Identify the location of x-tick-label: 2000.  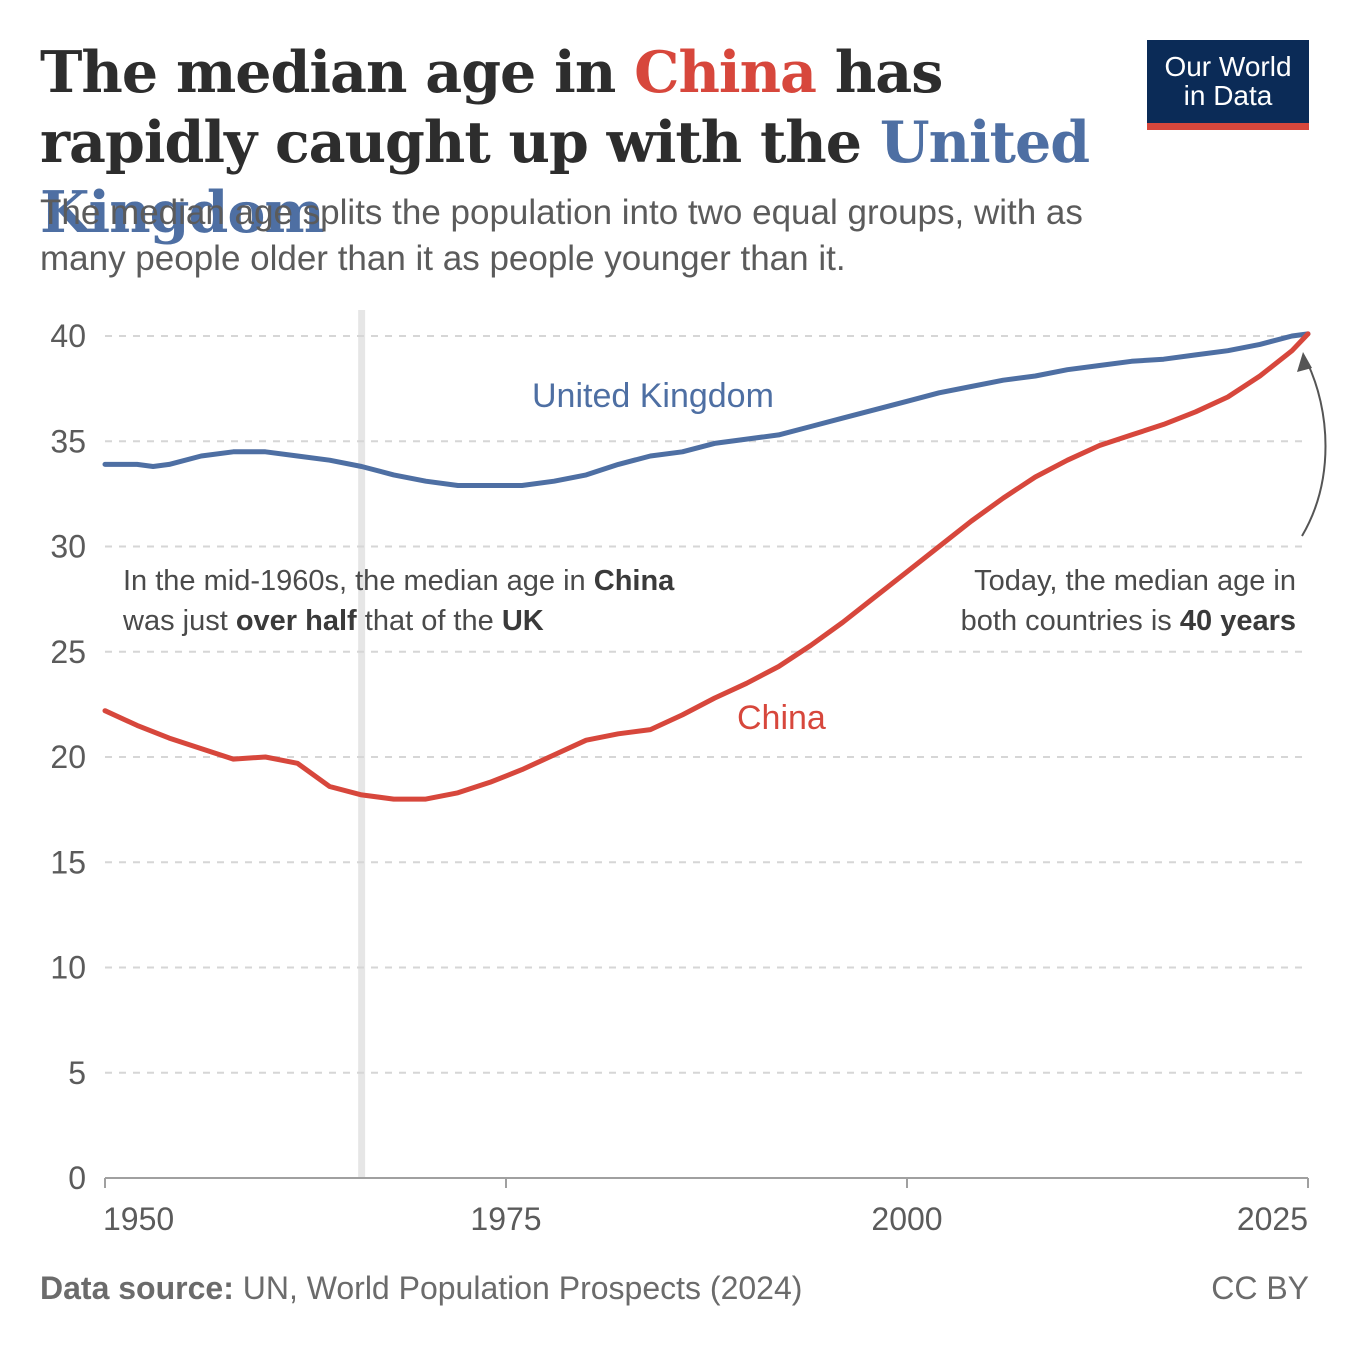
(906, 1219).